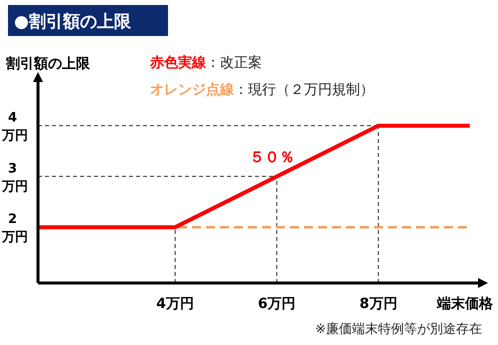  I want to click on annotation: ５０％, so click(272, 157).